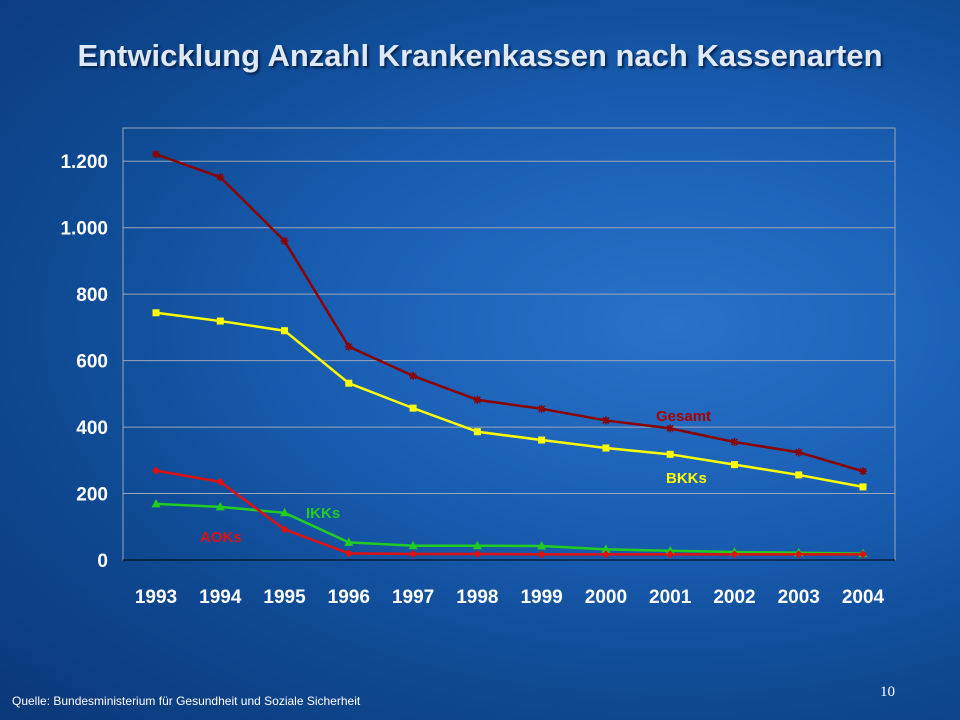  What do you see at coordinates (220, 597) in the screenshot?
I see `x-tick-label: 1994` at bounding box center [220, 597].